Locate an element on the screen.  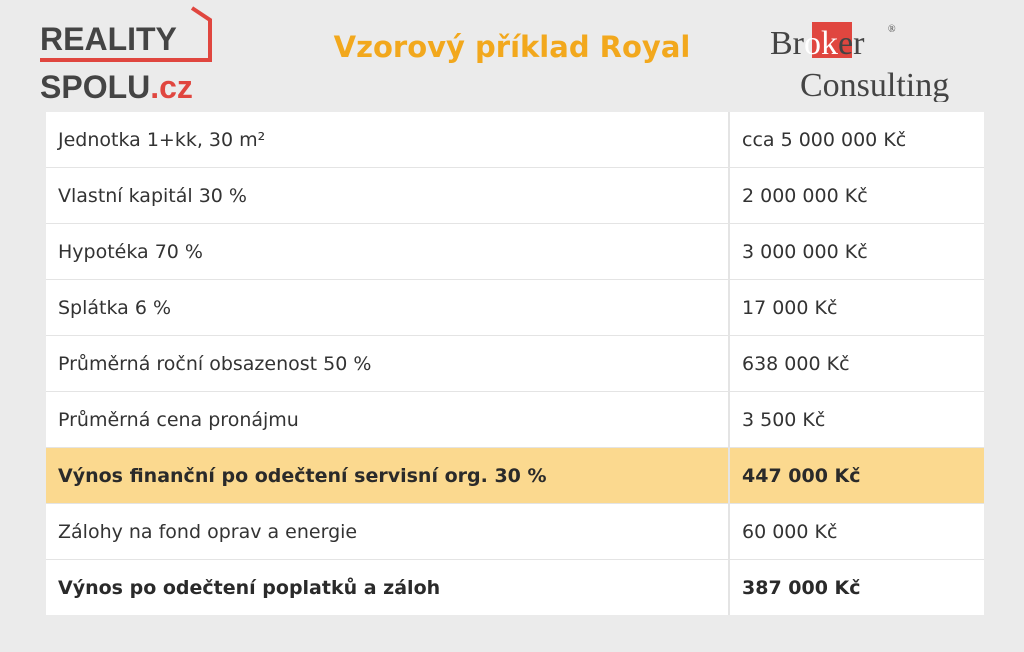
table-row: Průměrná roční obsazenost 50 % 638 000 Kč is located at coordinates (515, 363).